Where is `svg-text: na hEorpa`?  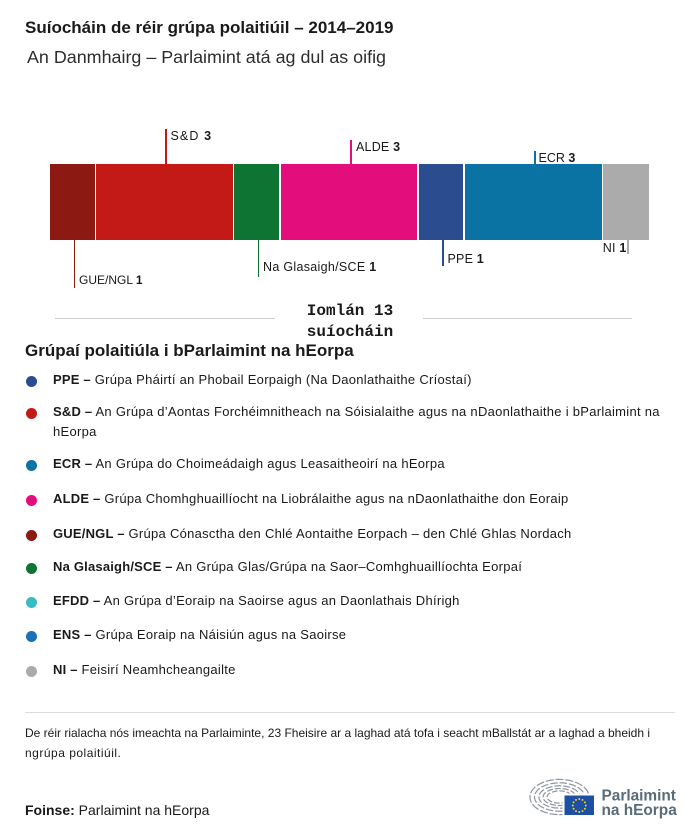
svg-text: na hEorpa is located at coordinates (640, 810).